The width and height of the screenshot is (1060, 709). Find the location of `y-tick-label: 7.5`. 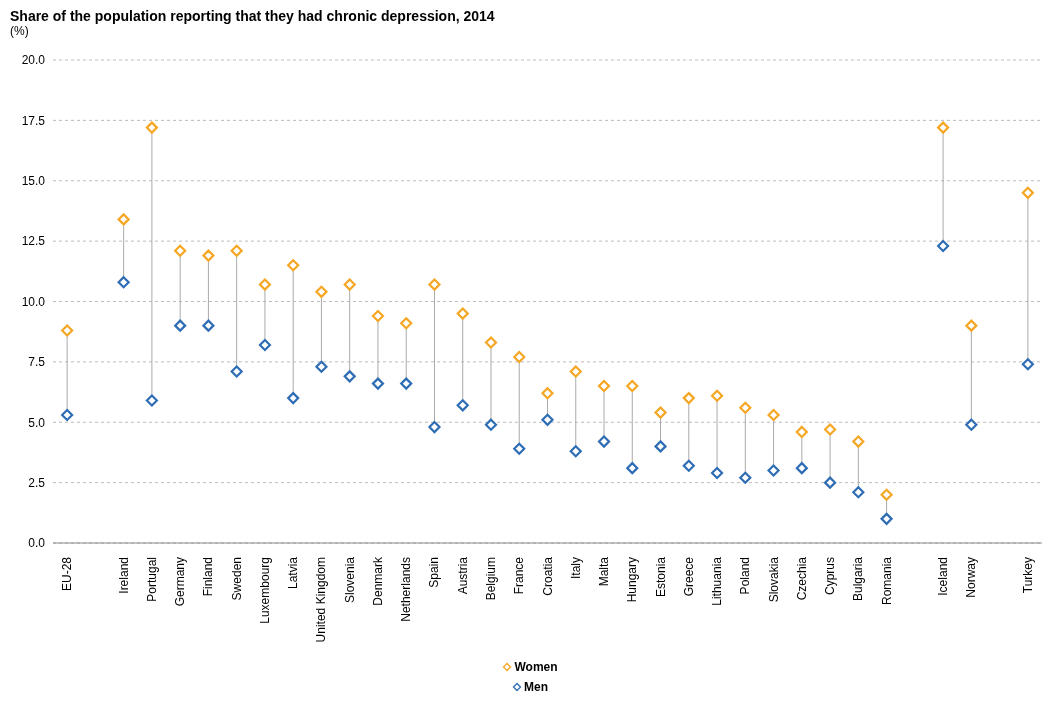

y-tick-label: 7.5 is located at coordinates (37, 362).